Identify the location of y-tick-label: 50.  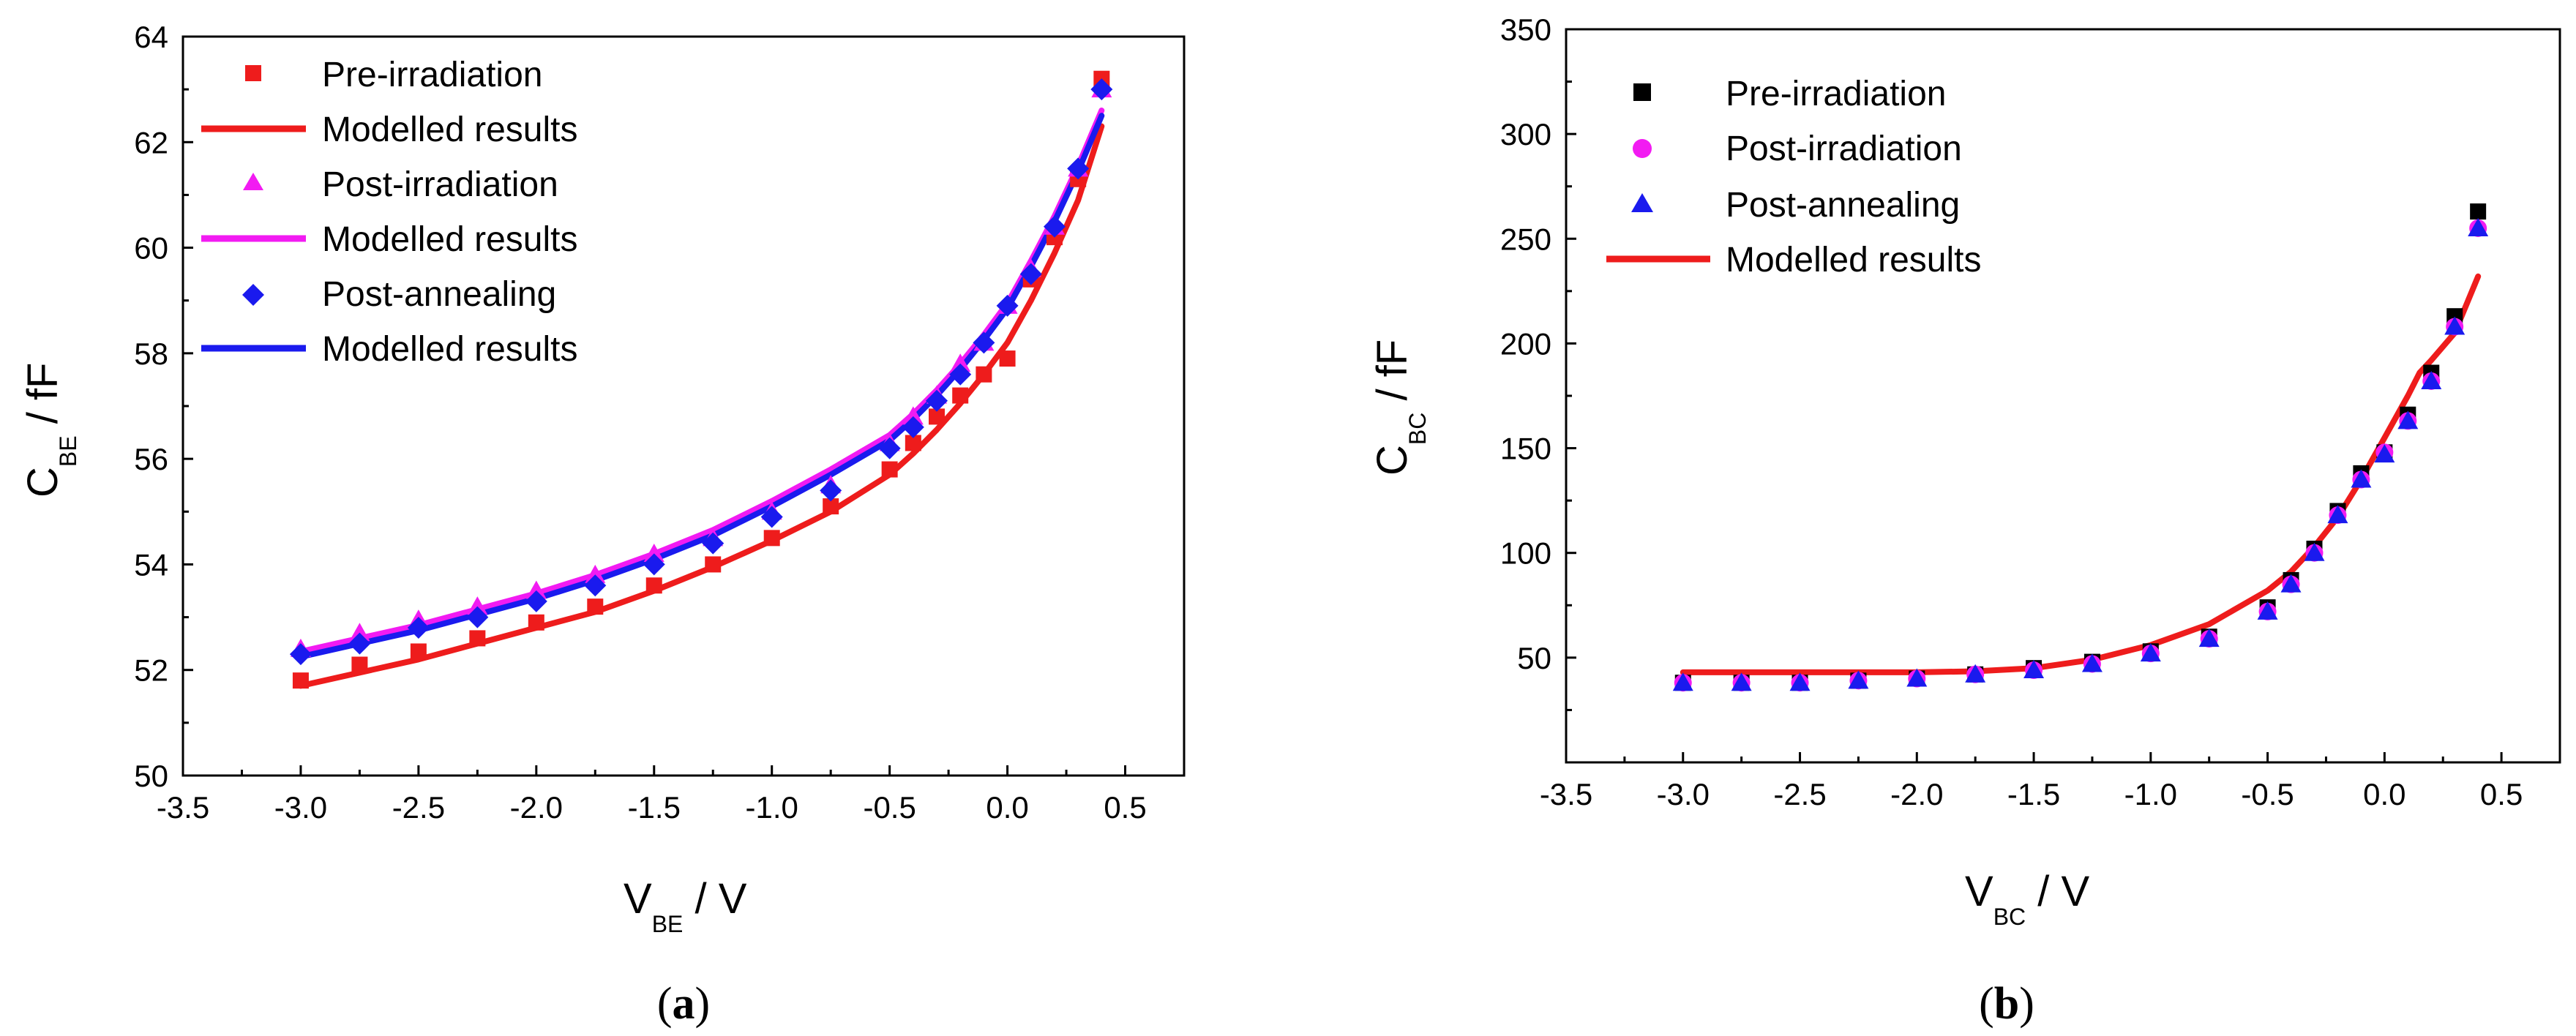
(1534, 658).